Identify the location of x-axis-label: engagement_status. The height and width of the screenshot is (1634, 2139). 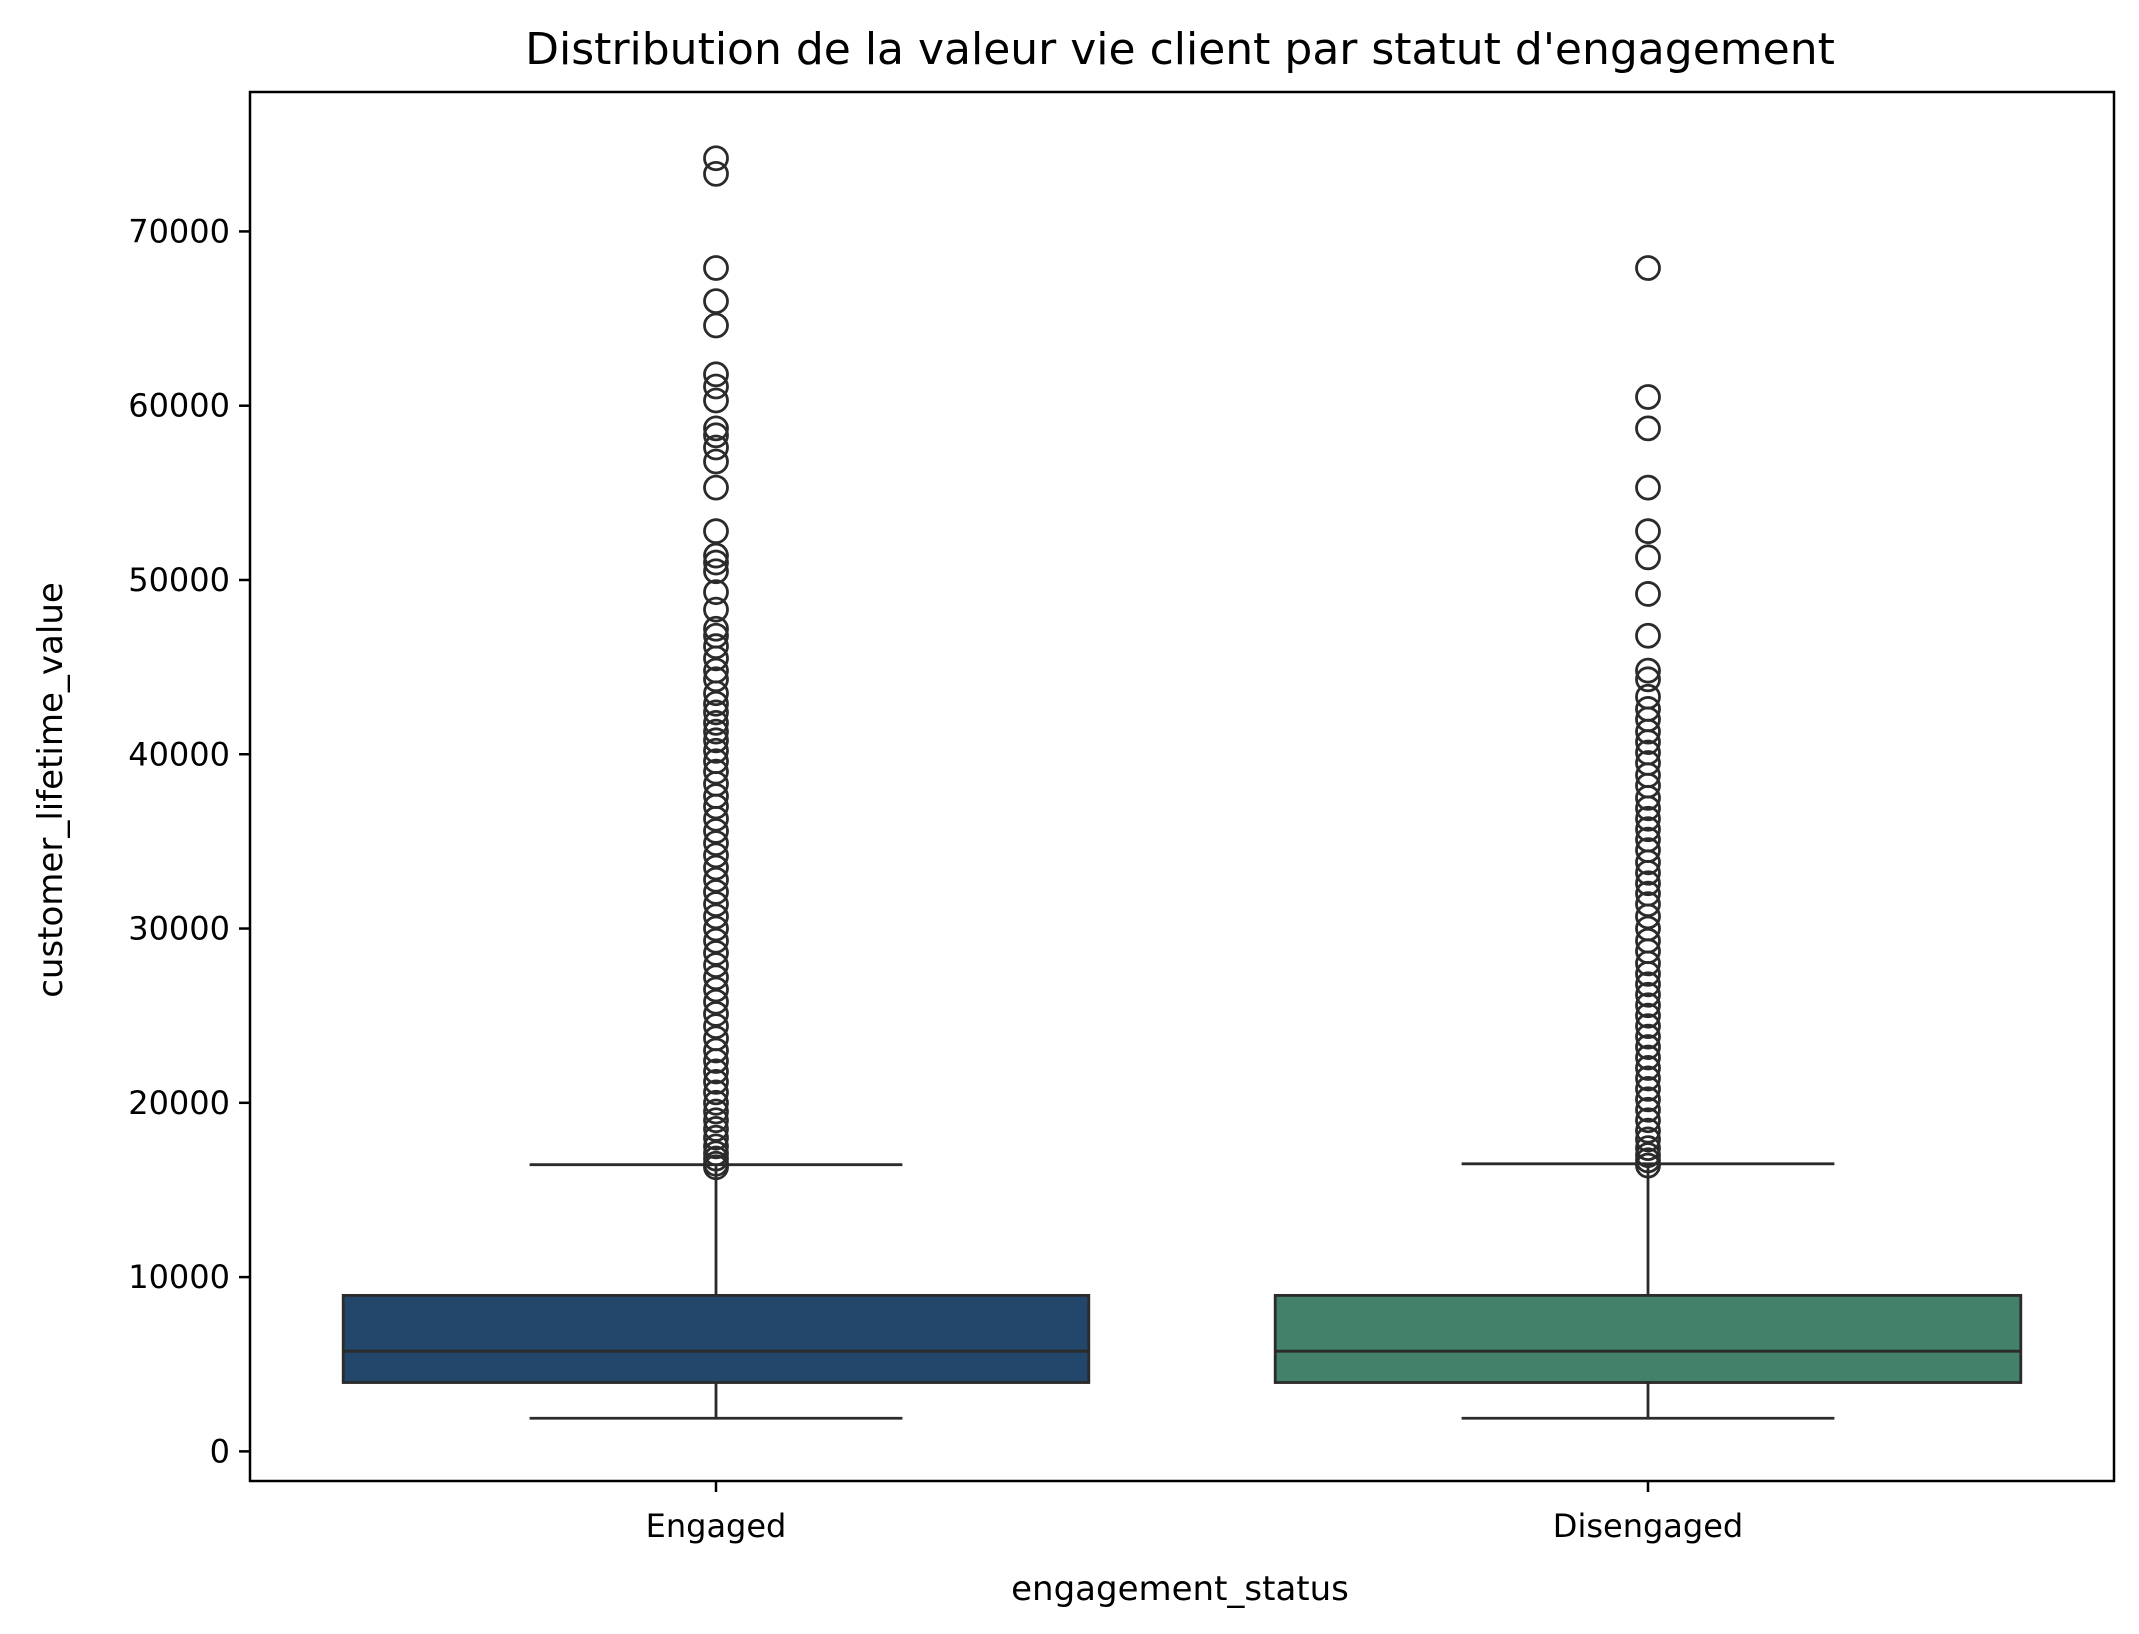
(1180, 1589).